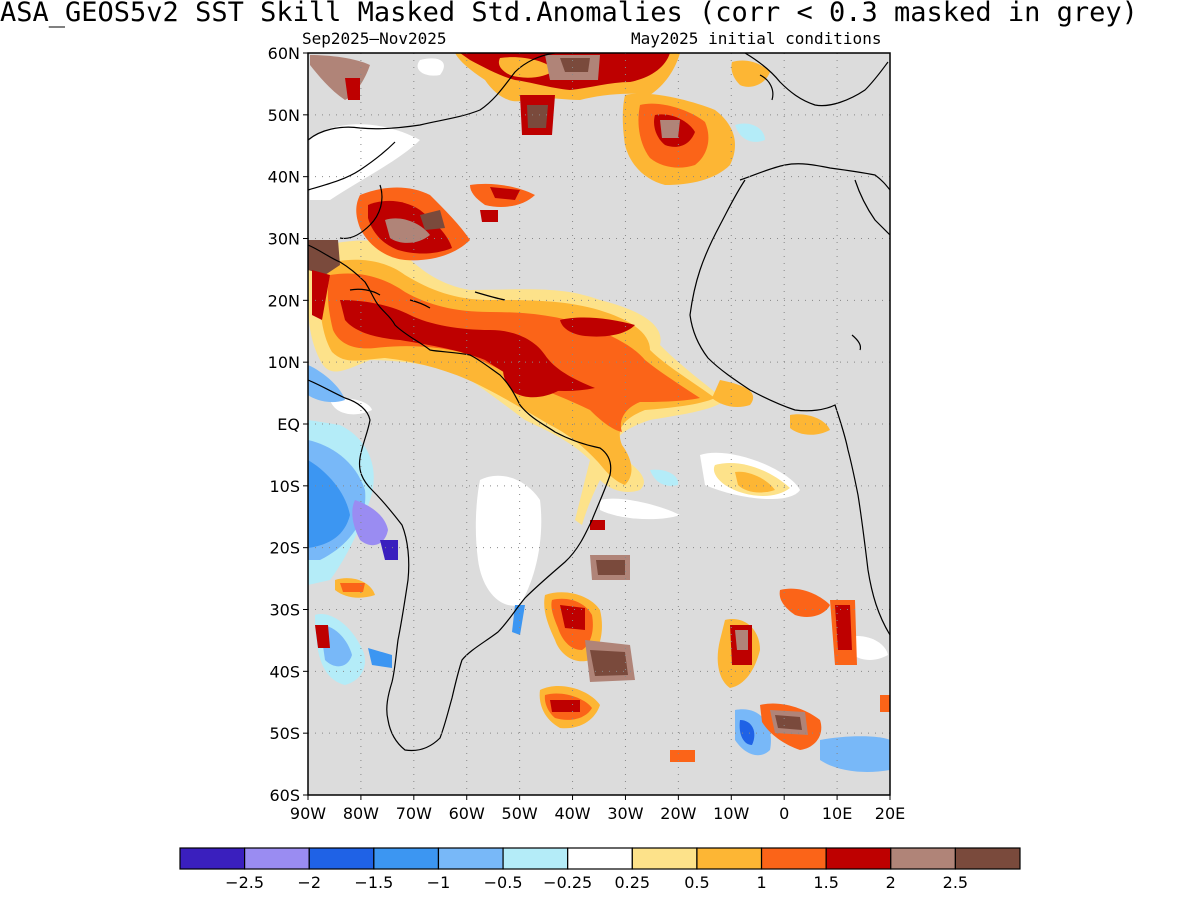 Image resolution: width=1200 pixels, height=900 pixels. I want to click on colorbar-label: 2, so click(891, 882).